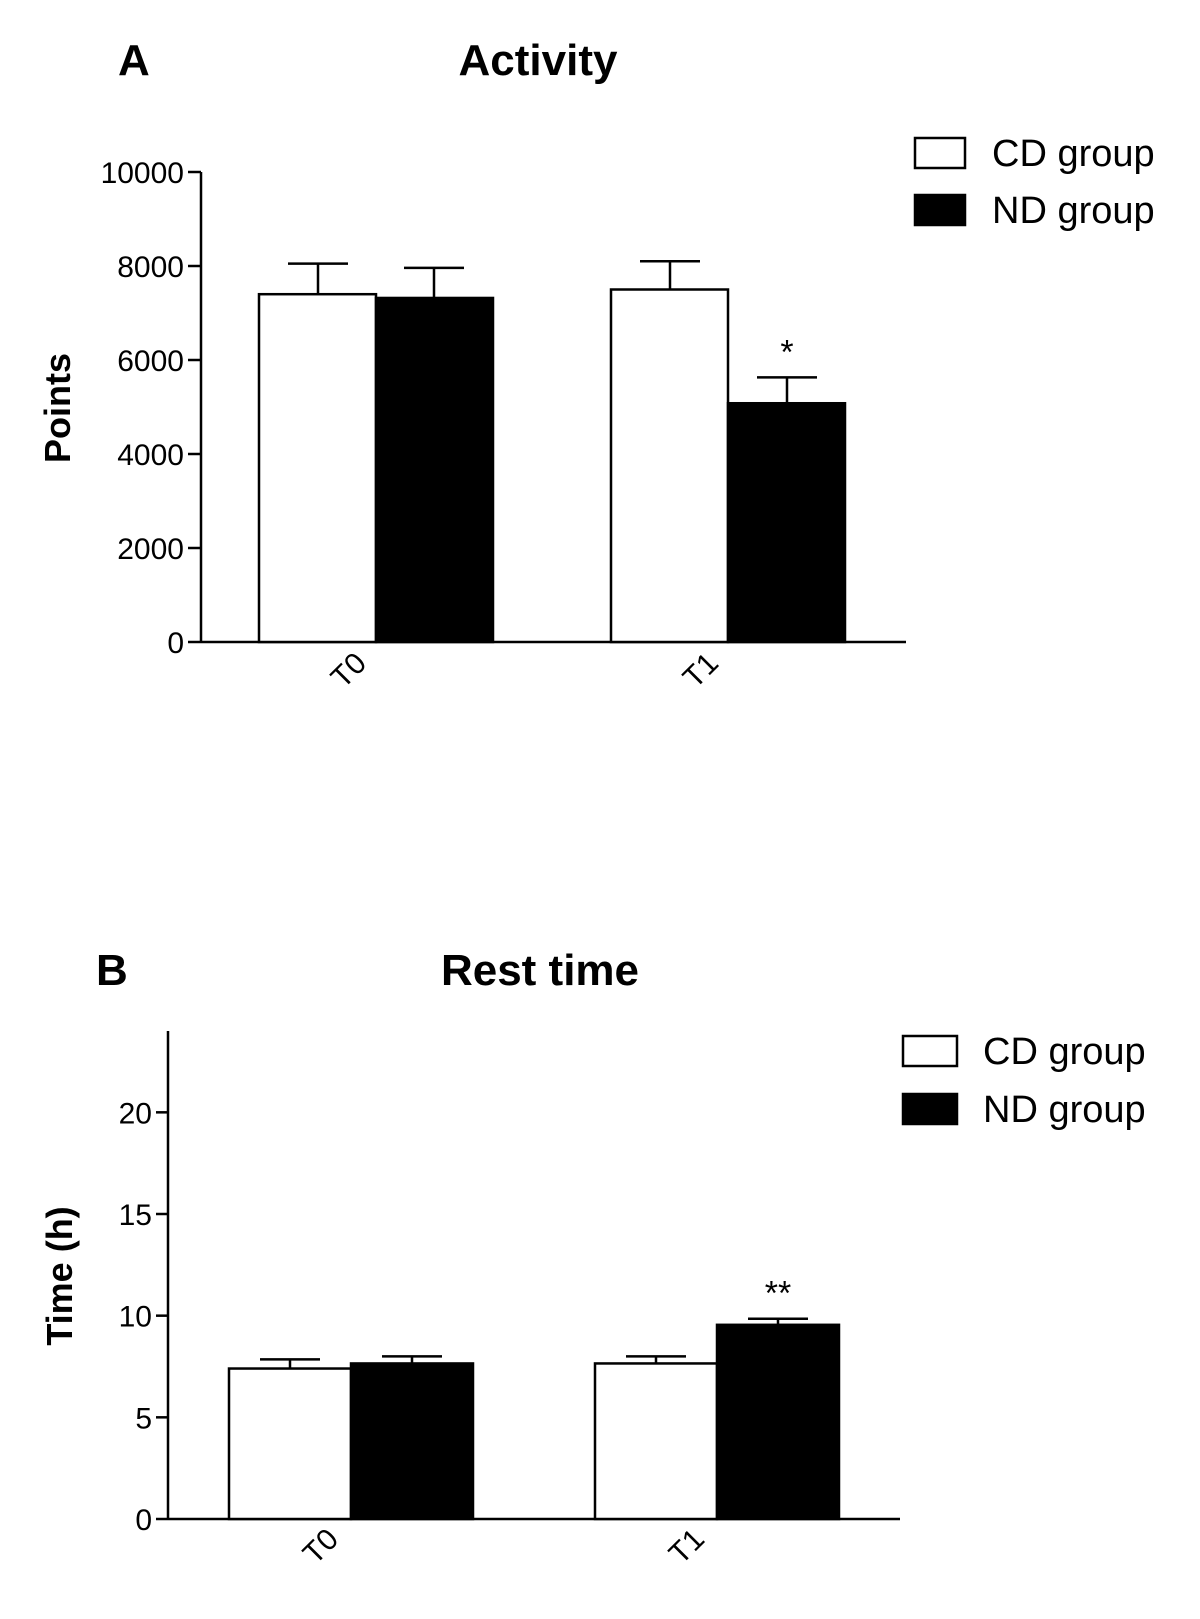  Describe the element at coordinates (930, 1051) in the screenshot. I see `panel-b-legend-swatch-cd` at that location.